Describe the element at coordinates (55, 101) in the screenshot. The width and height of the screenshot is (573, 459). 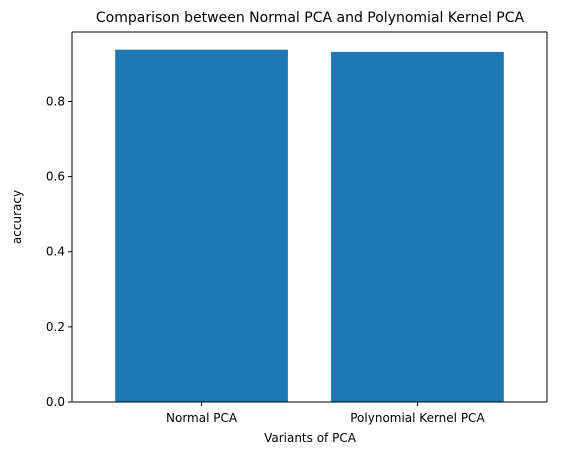
I see `y-tick-label: 0.8` at that location.